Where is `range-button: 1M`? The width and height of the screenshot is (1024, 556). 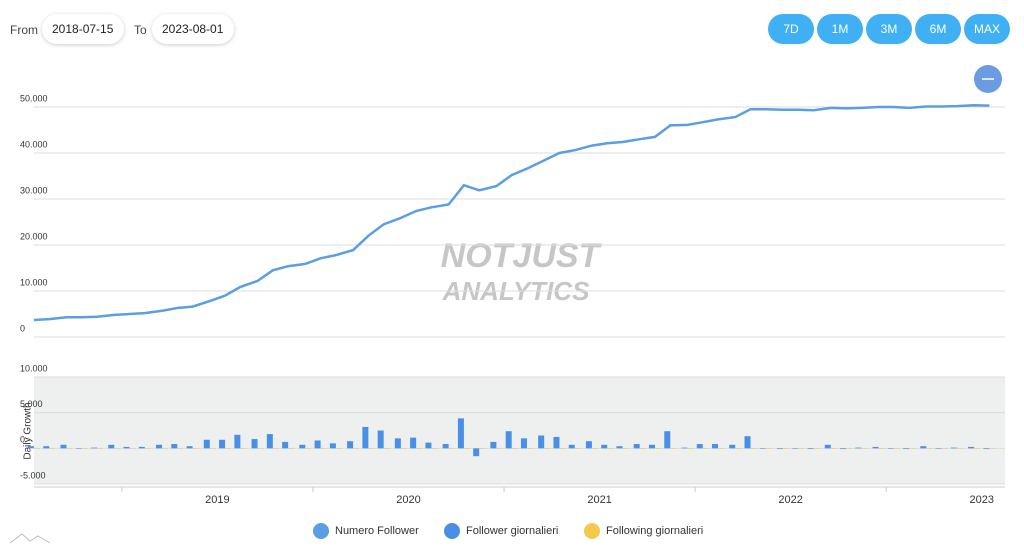 range-button: 1M is located at coordinates (840, 29).